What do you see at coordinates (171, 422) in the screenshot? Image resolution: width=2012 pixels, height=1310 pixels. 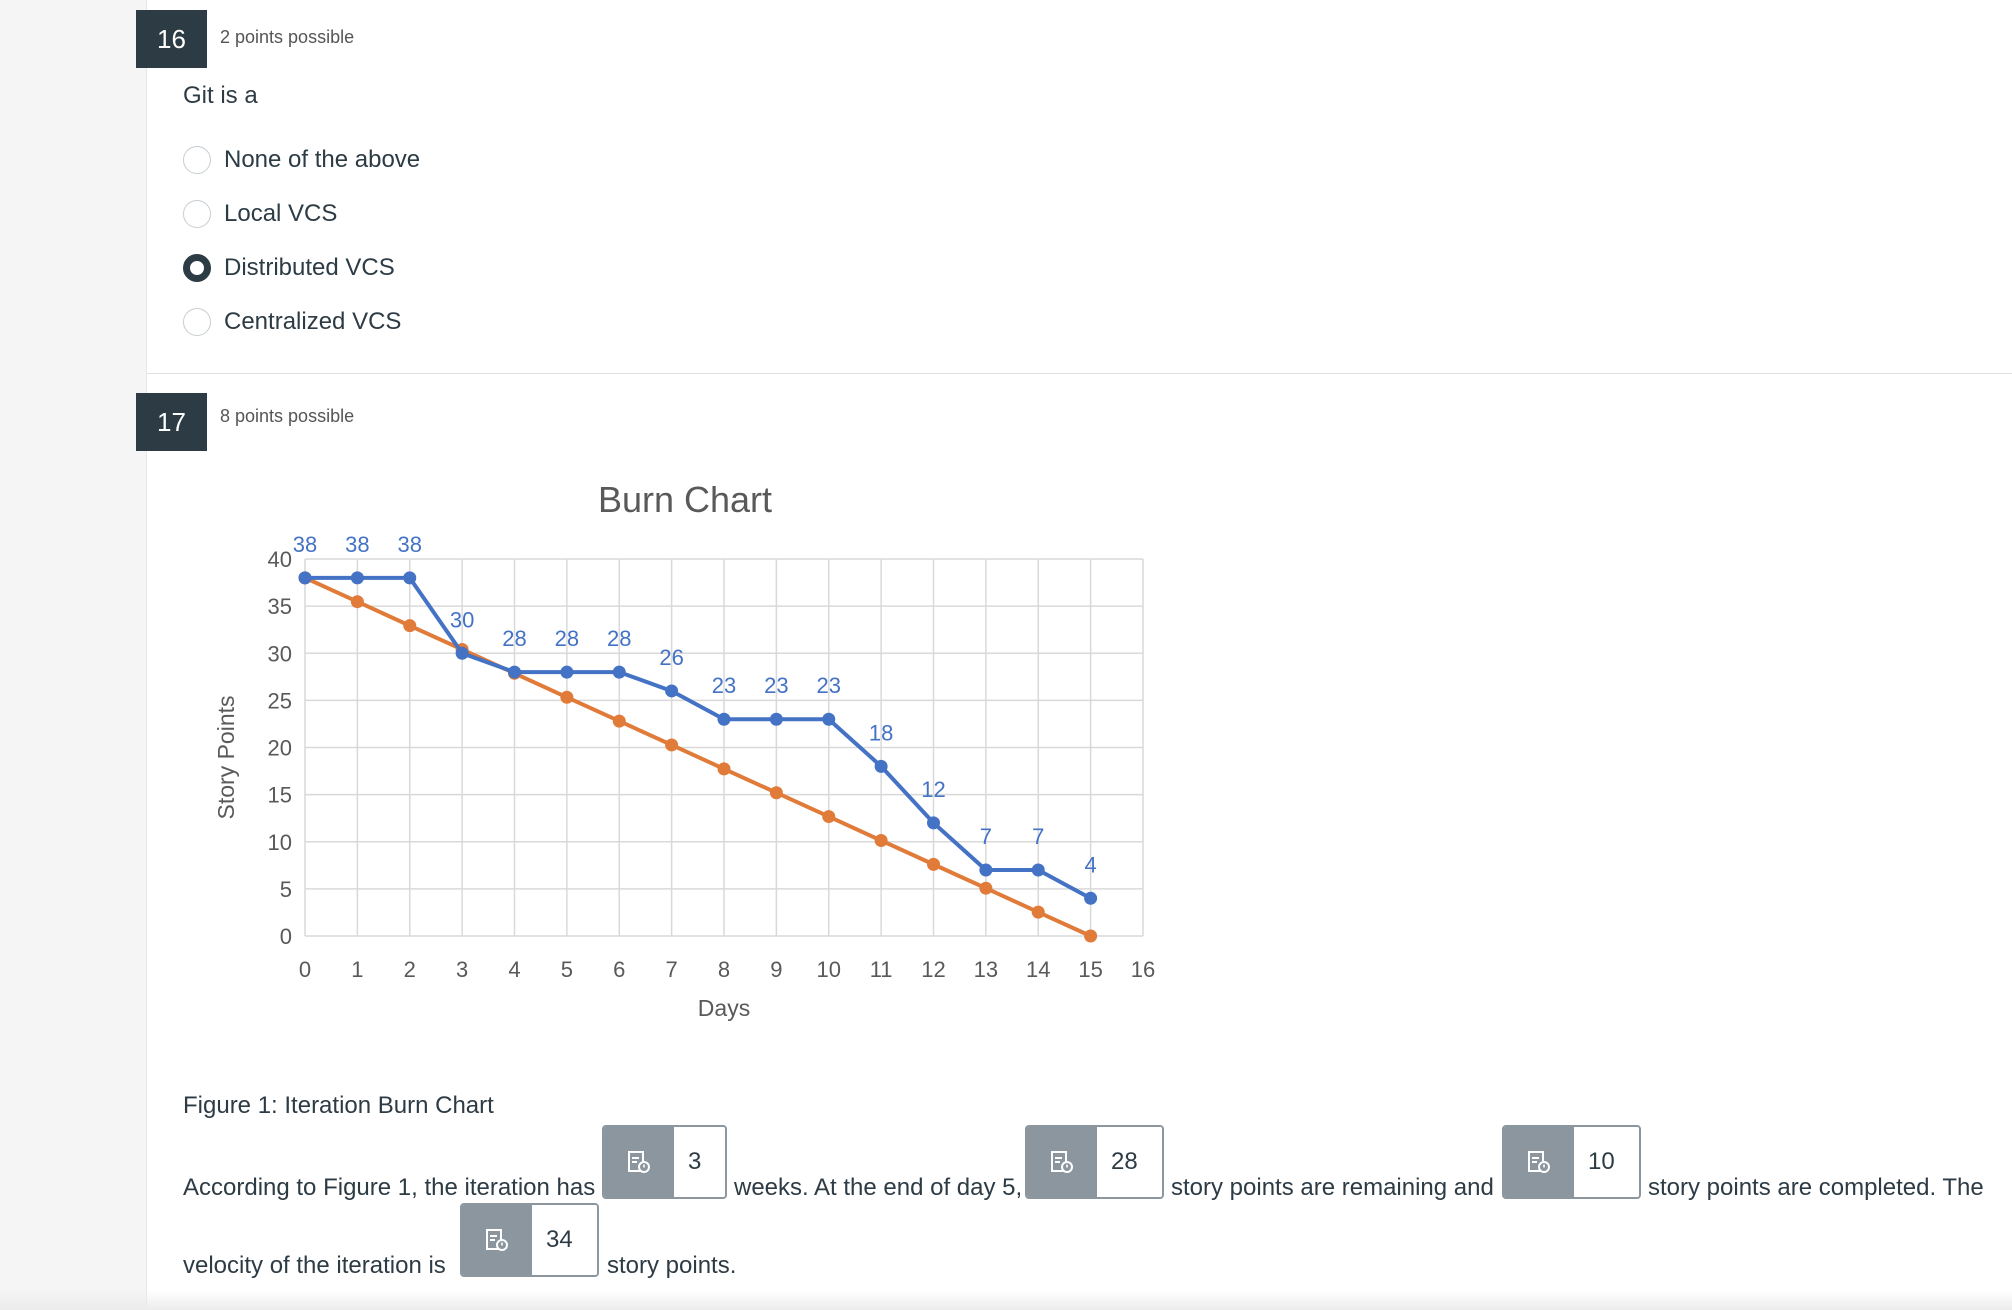 I see `question-number-badge: 17` at bounding box center [171, 422].